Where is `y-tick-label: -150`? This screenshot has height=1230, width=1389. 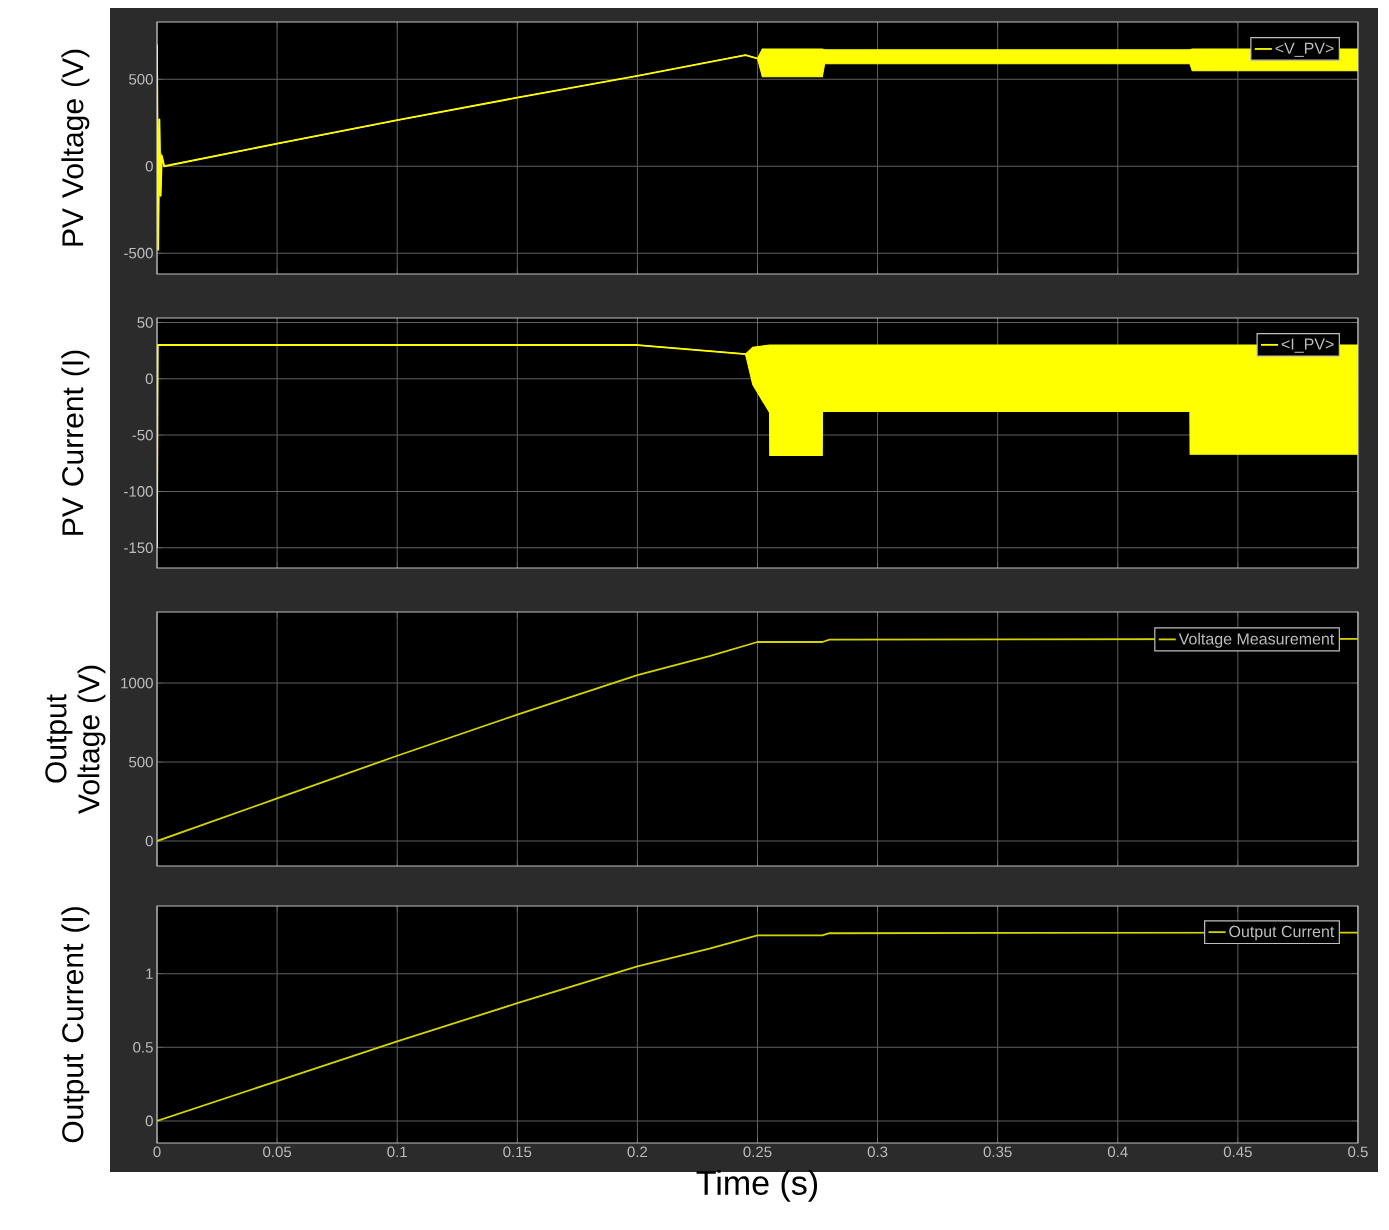
y-tick-label: -150 is located at coordinates (138, 548).